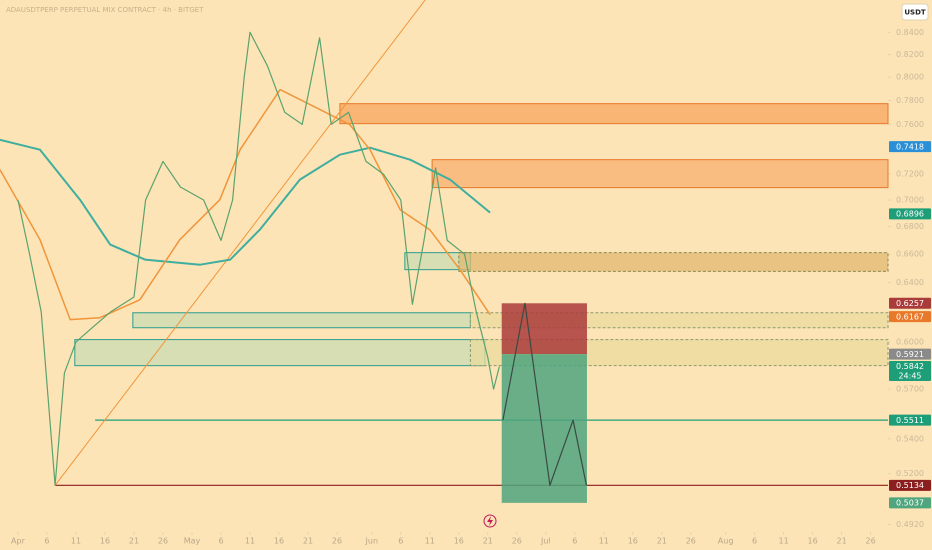 The width and height of the screenshot is (932, 550). What do you see at coordinates (910, 54) in the screenshot?
I see `y-tick-label: 0.8200` at bounding box center [910, 54].